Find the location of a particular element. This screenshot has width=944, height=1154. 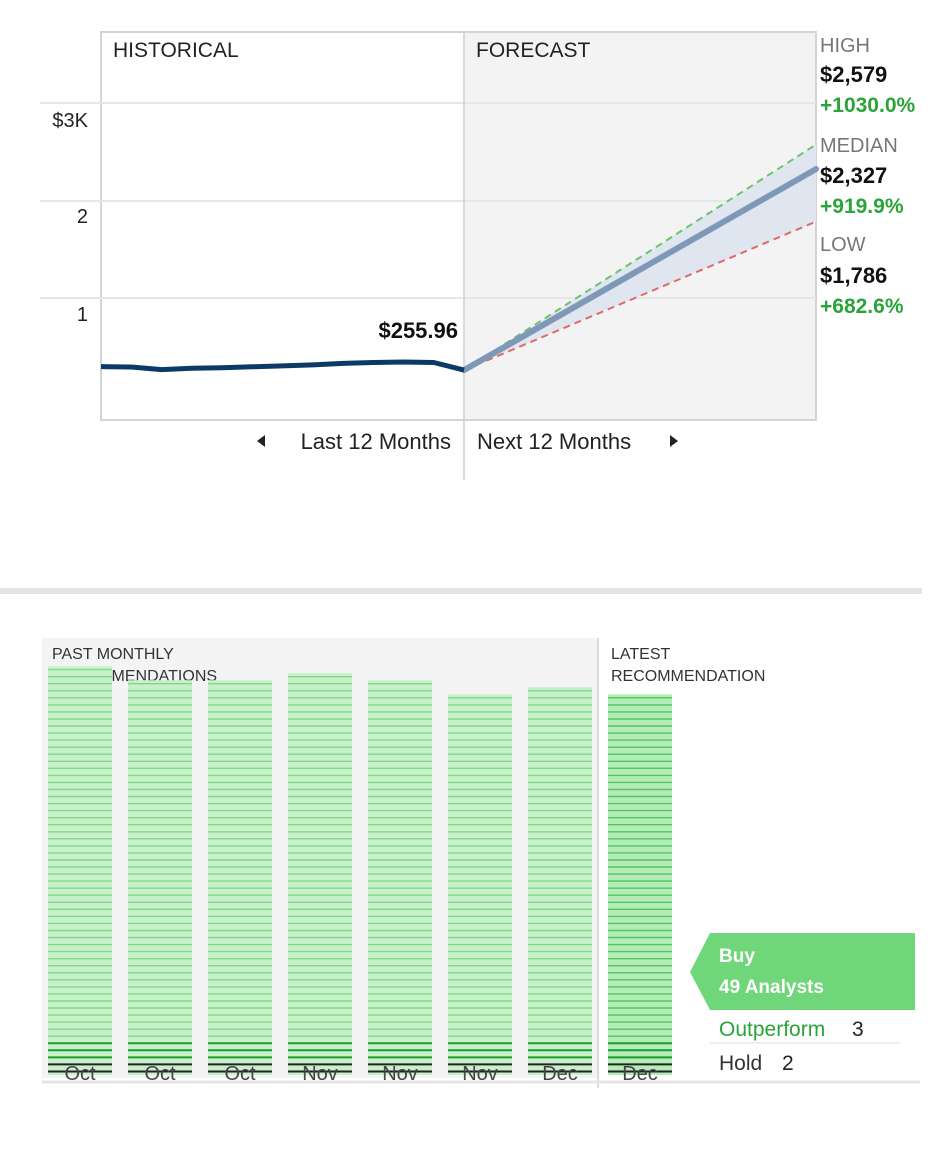

high-forecast-line is located at coordinates (640, 257).